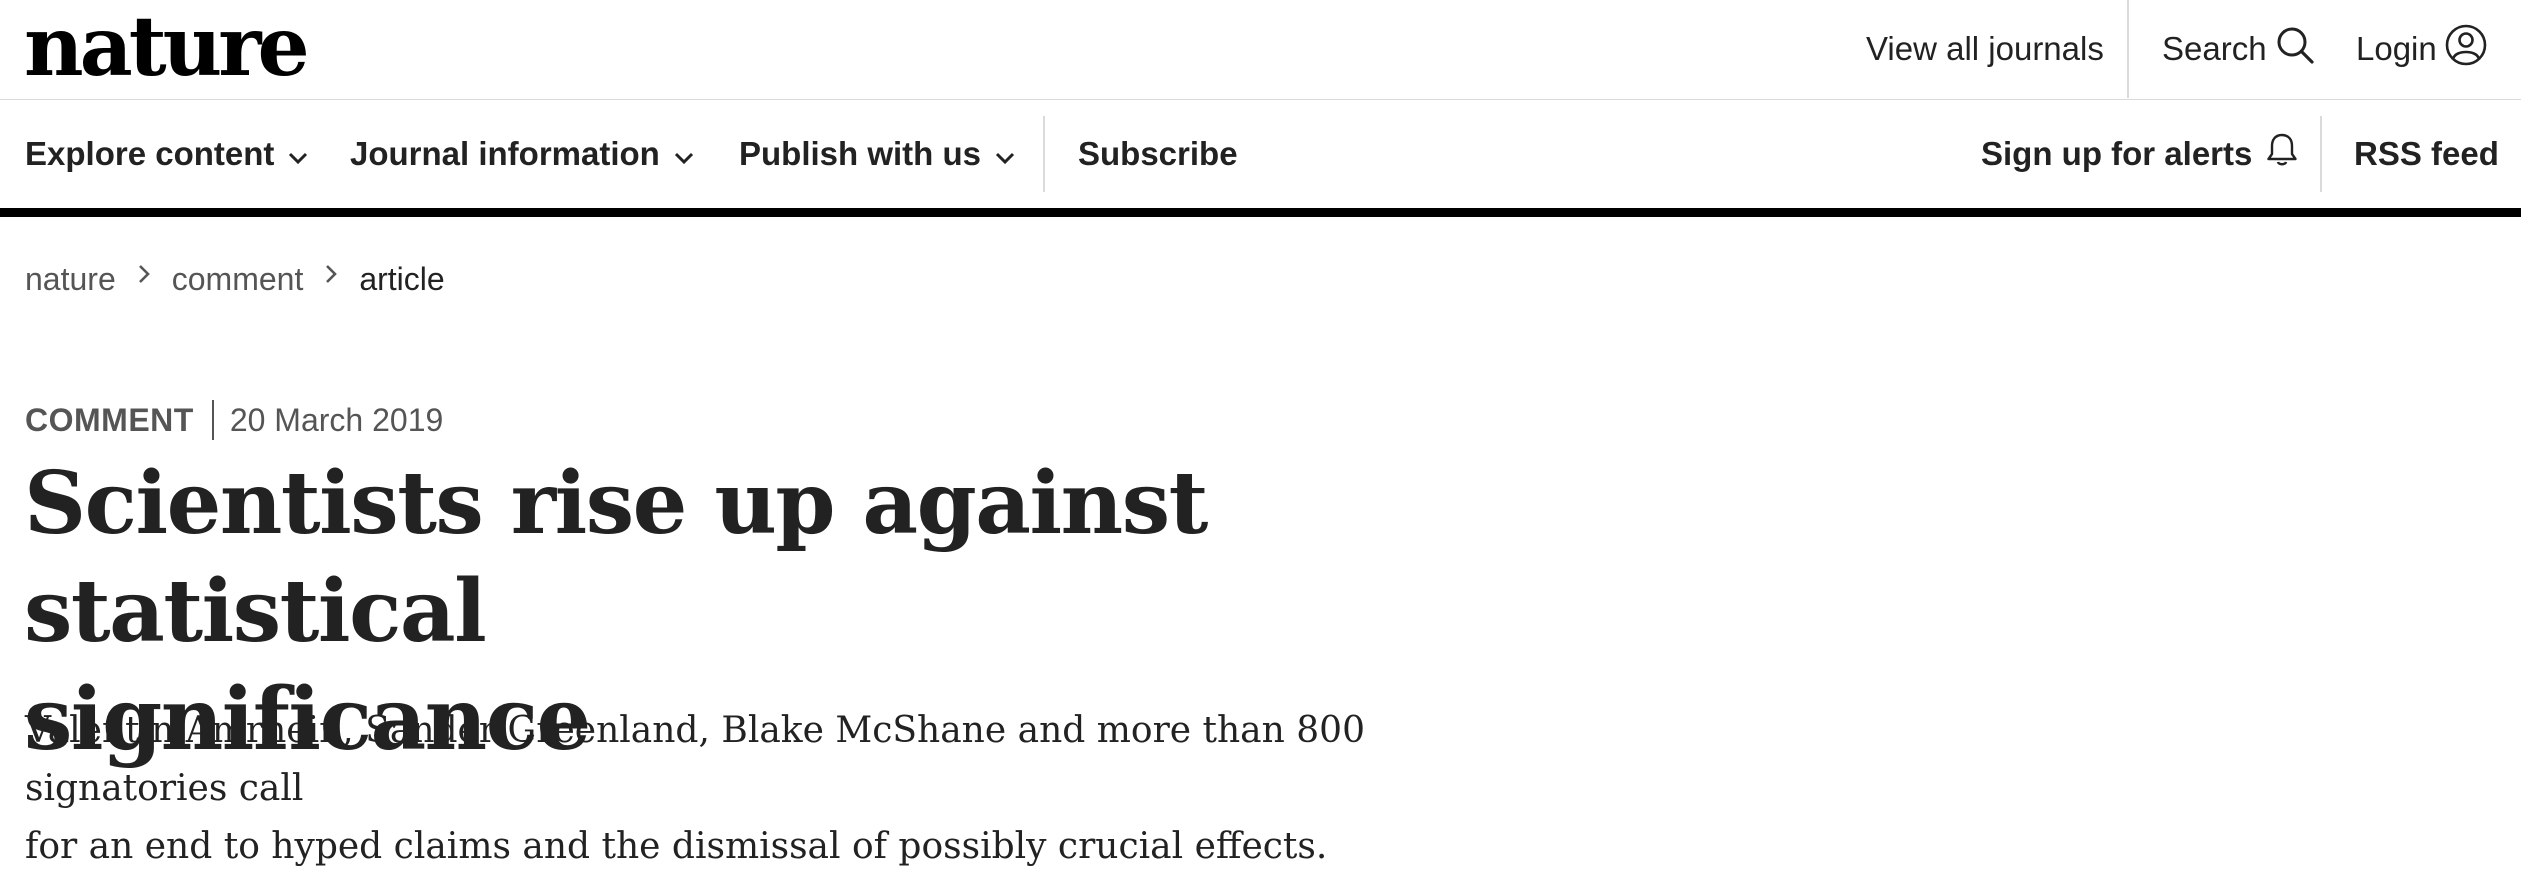  What do you see at coordinates (2128, 49) in the screenshot?
I see `header-divider` at bounding box center [2128, 49].